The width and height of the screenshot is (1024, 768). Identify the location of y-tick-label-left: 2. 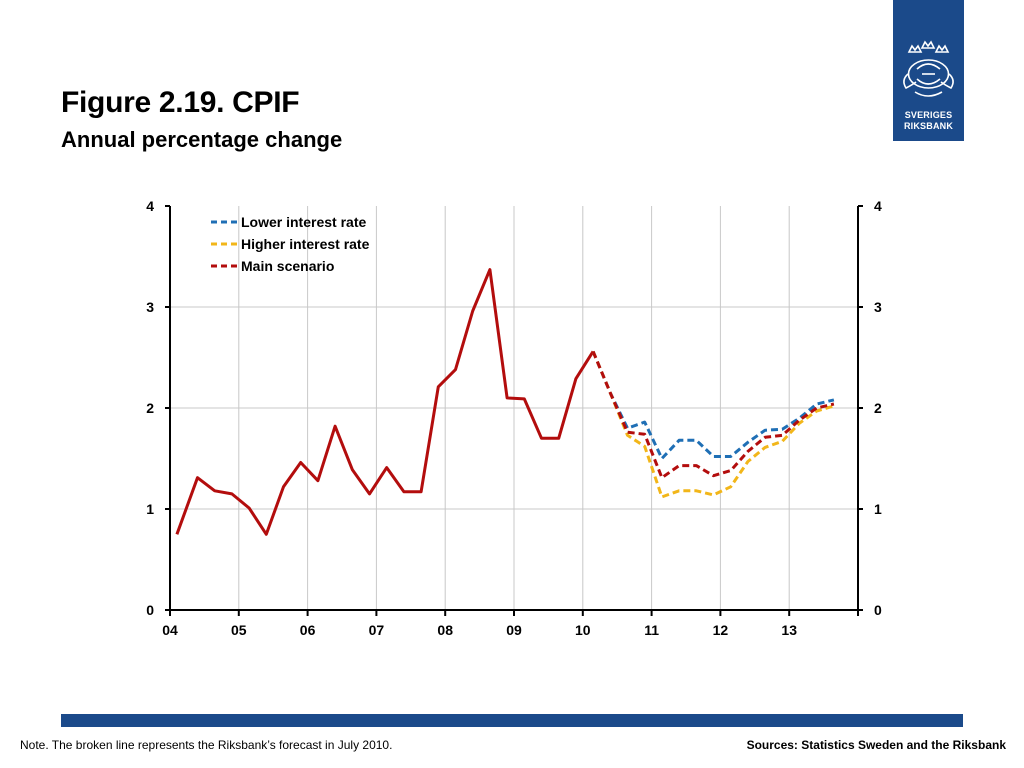
(150, 408).